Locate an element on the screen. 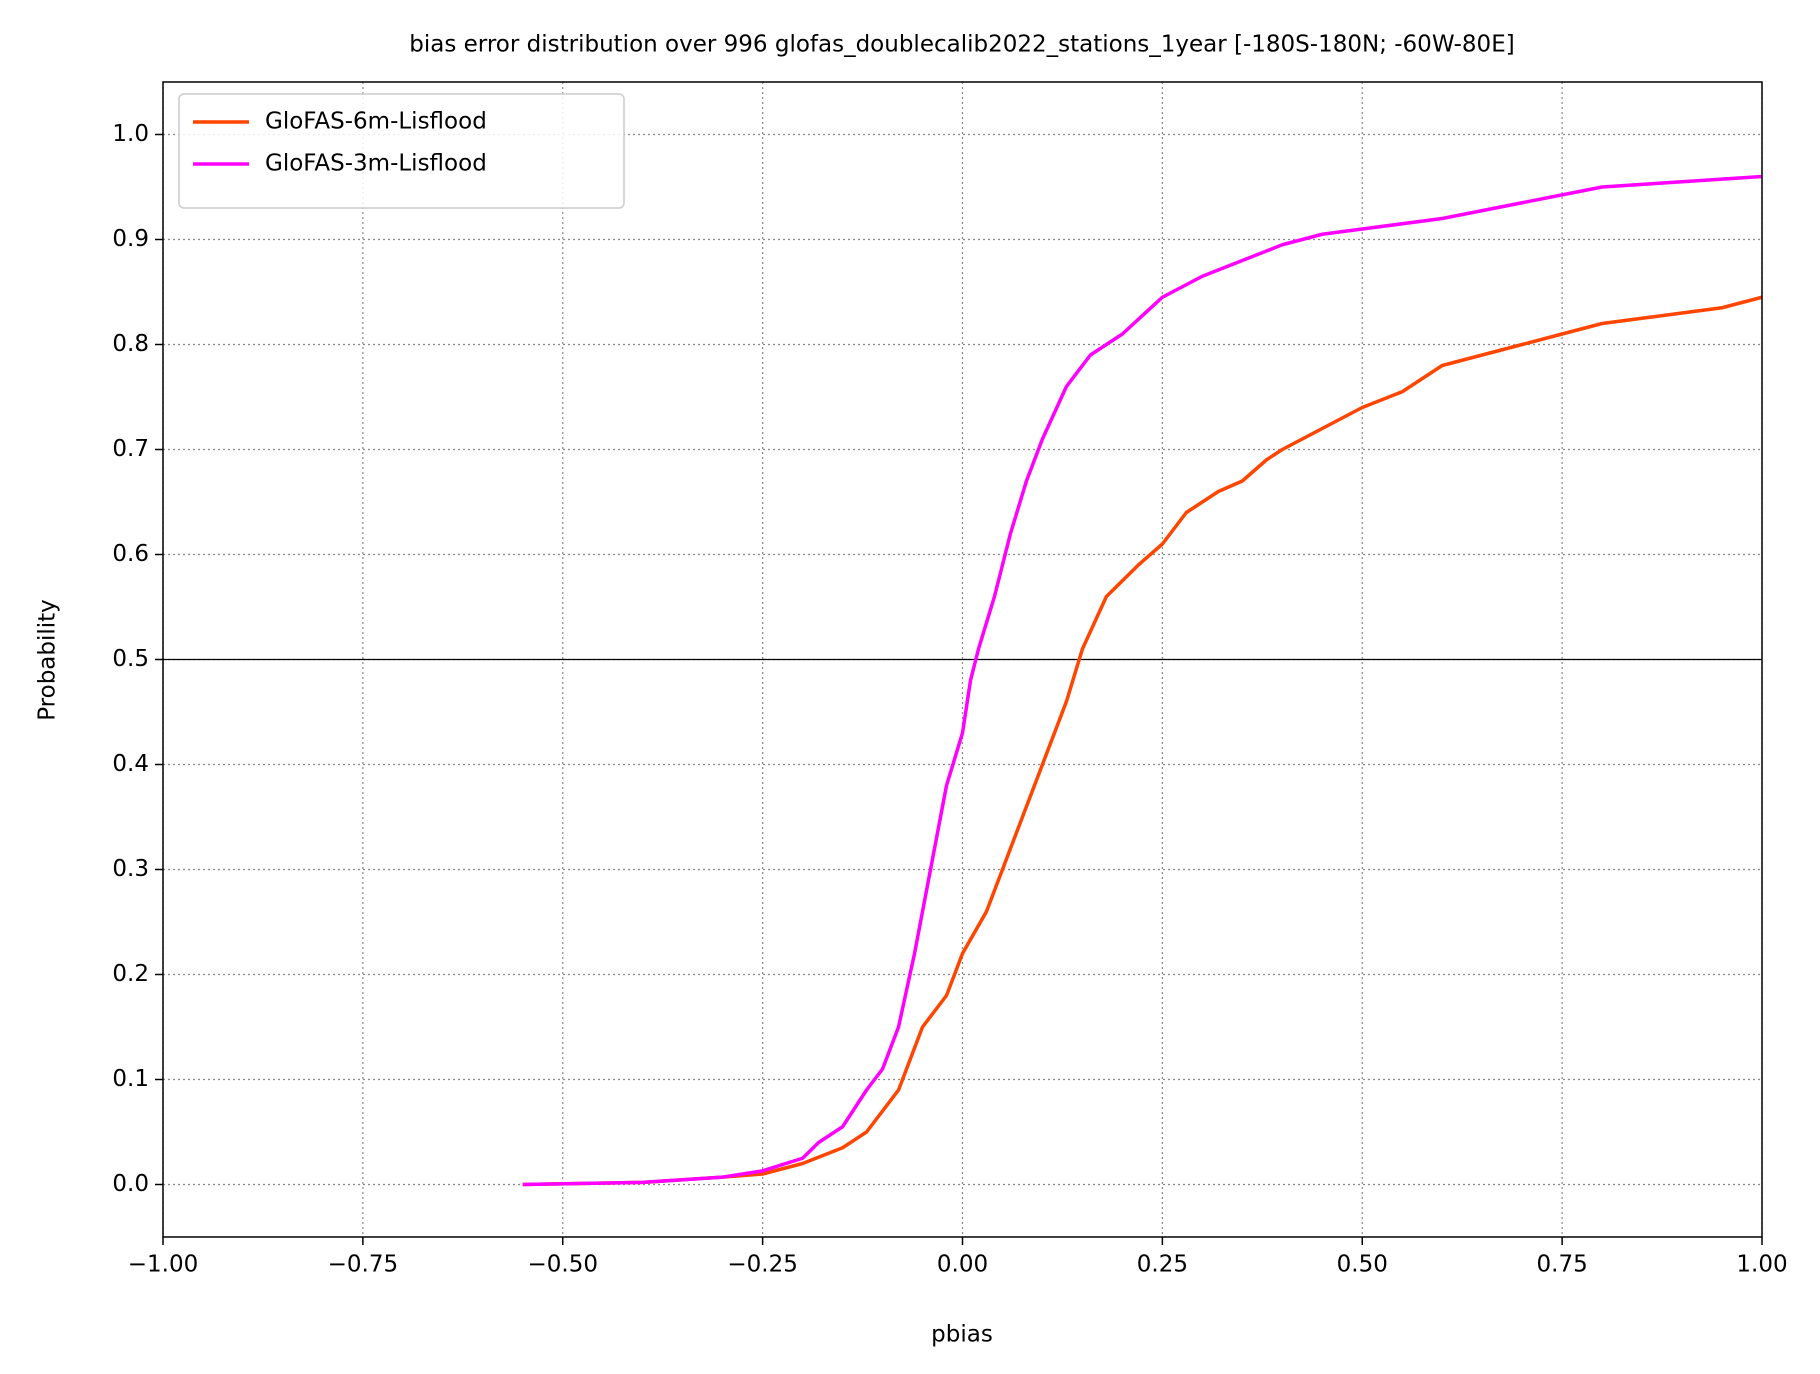 Image resolution: width=1820 pixels, height=1374 pixels. y-tick-label: 0.9 is located at coordinates (130, 239).